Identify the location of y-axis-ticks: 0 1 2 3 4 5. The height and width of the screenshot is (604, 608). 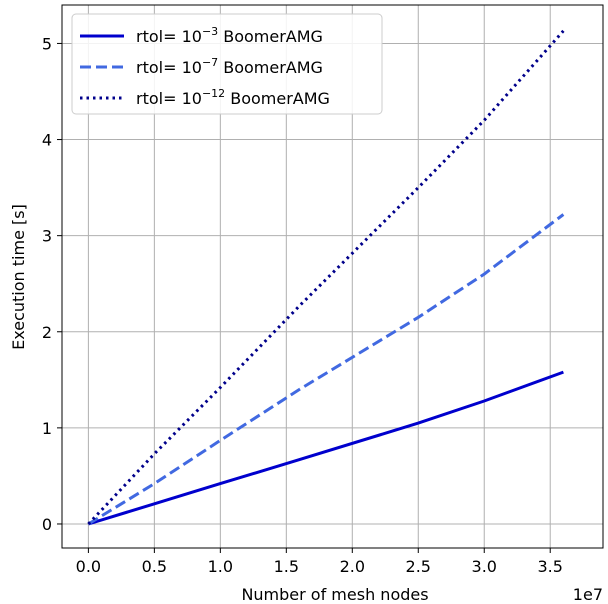
(52, 284).